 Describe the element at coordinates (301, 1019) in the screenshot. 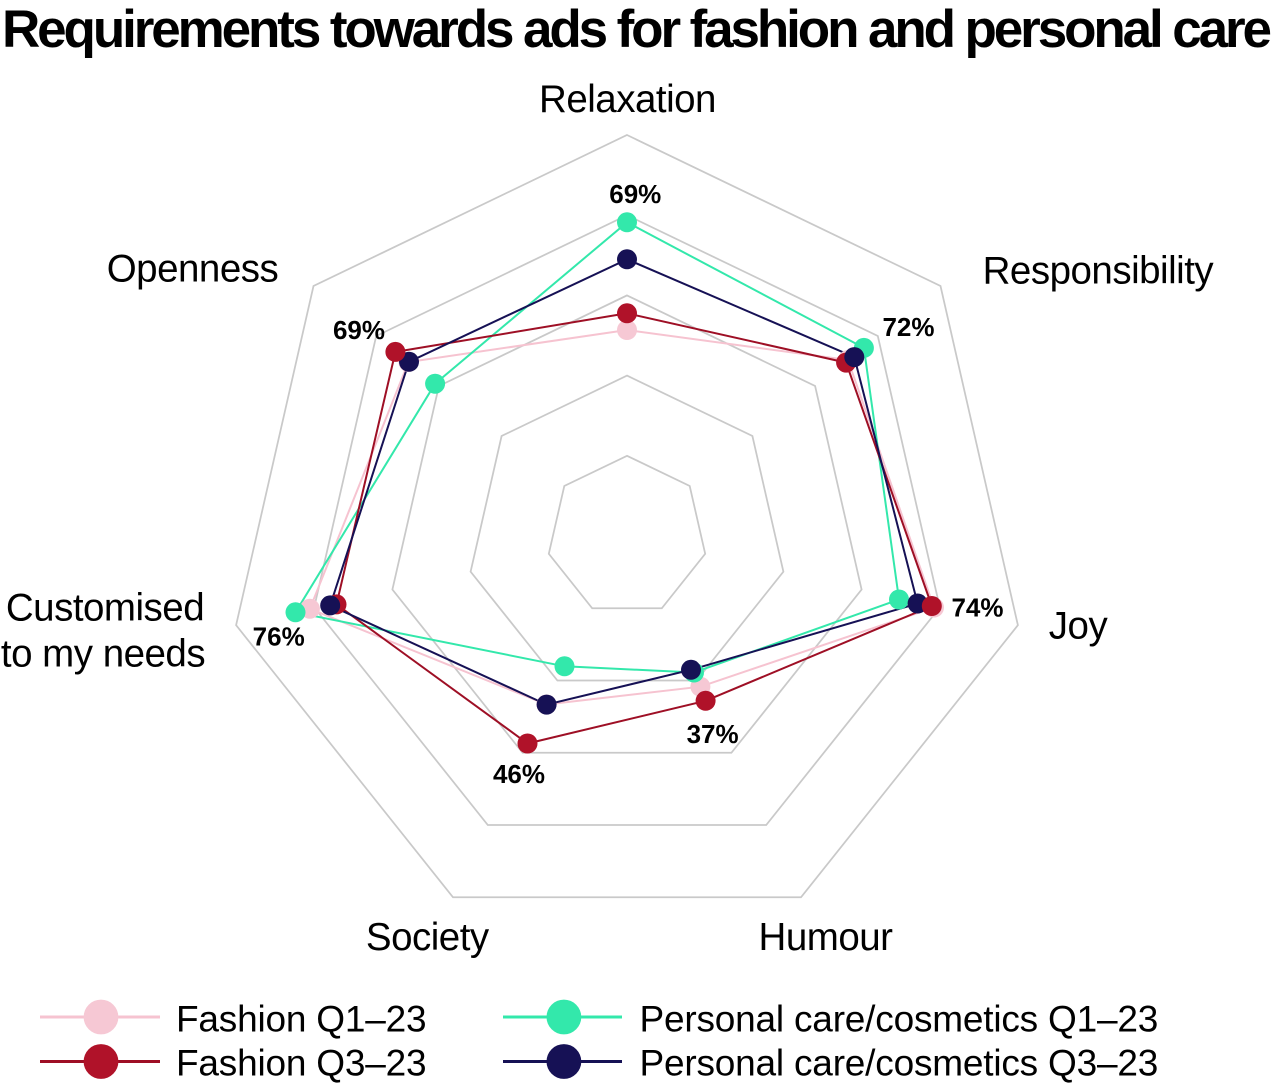

I see `svg-text: Fashion Q1–23` at that location.